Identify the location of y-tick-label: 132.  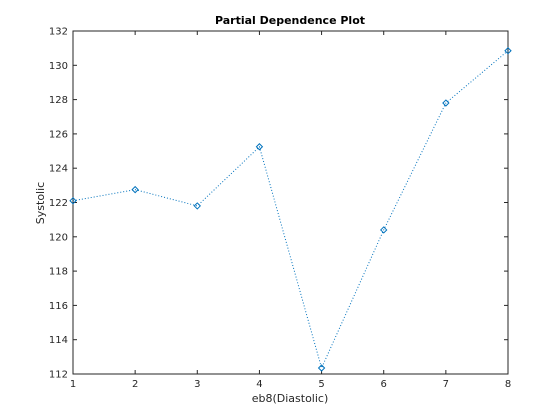
(58, 32).